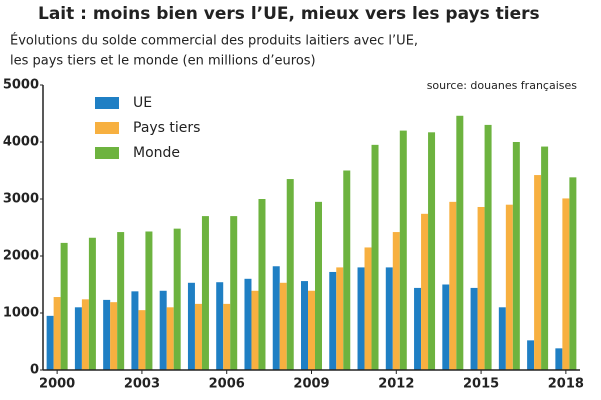 The width and height of the screenshot is (601, 400). I want to click on x-tick-label: 2015, so click(481, 384).